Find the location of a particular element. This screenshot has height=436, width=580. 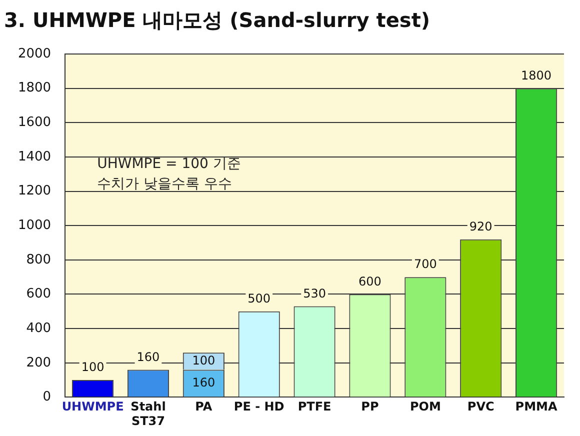

y-tick-label: 800 is located at coordinates (39, 260).